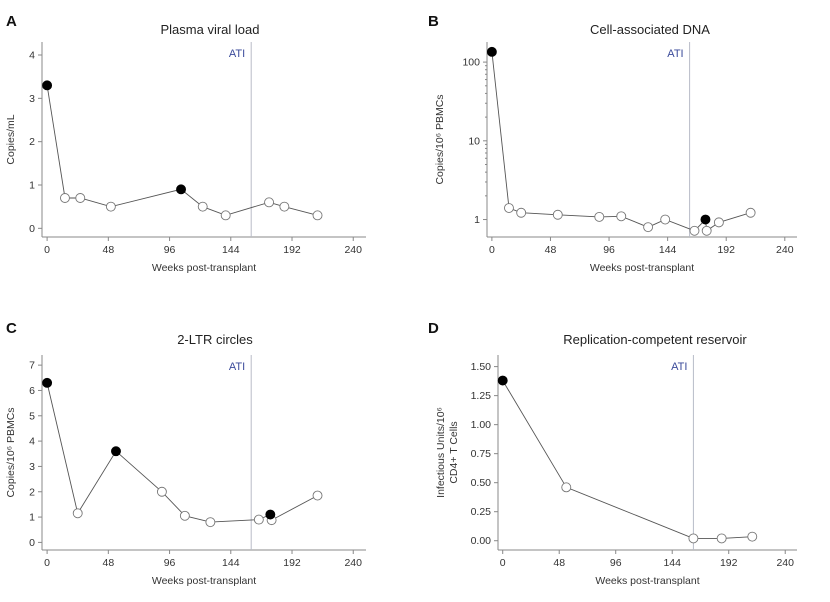 The width and height of the screenshot is (830, 602). I want to click on y-axis-title-line: CD4+ T Cells, so click(454, 452).